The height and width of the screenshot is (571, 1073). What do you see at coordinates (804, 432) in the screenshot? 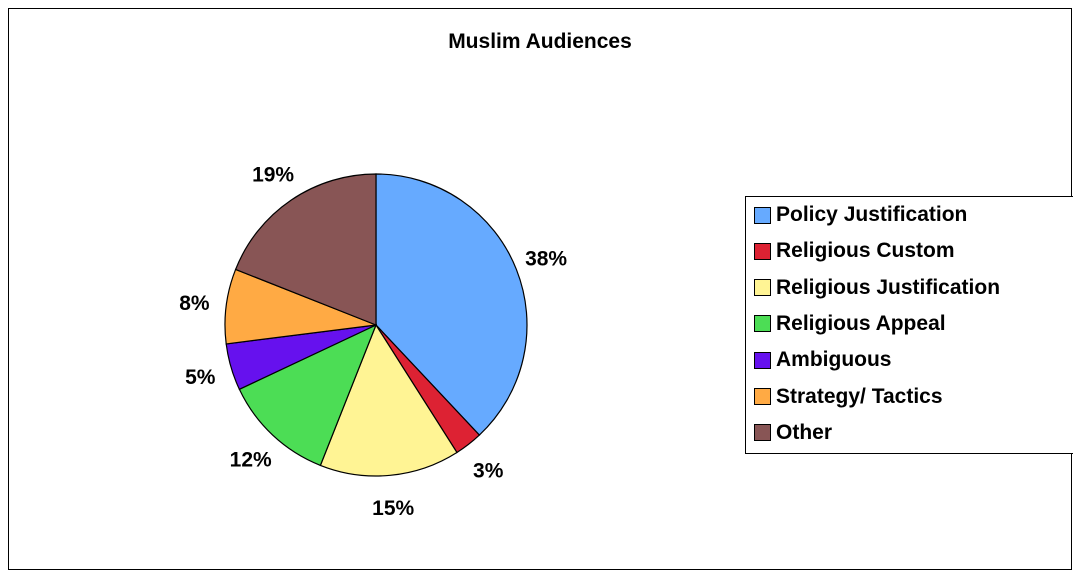
I see `legend-label: Other` at bounding box center [804, 432].